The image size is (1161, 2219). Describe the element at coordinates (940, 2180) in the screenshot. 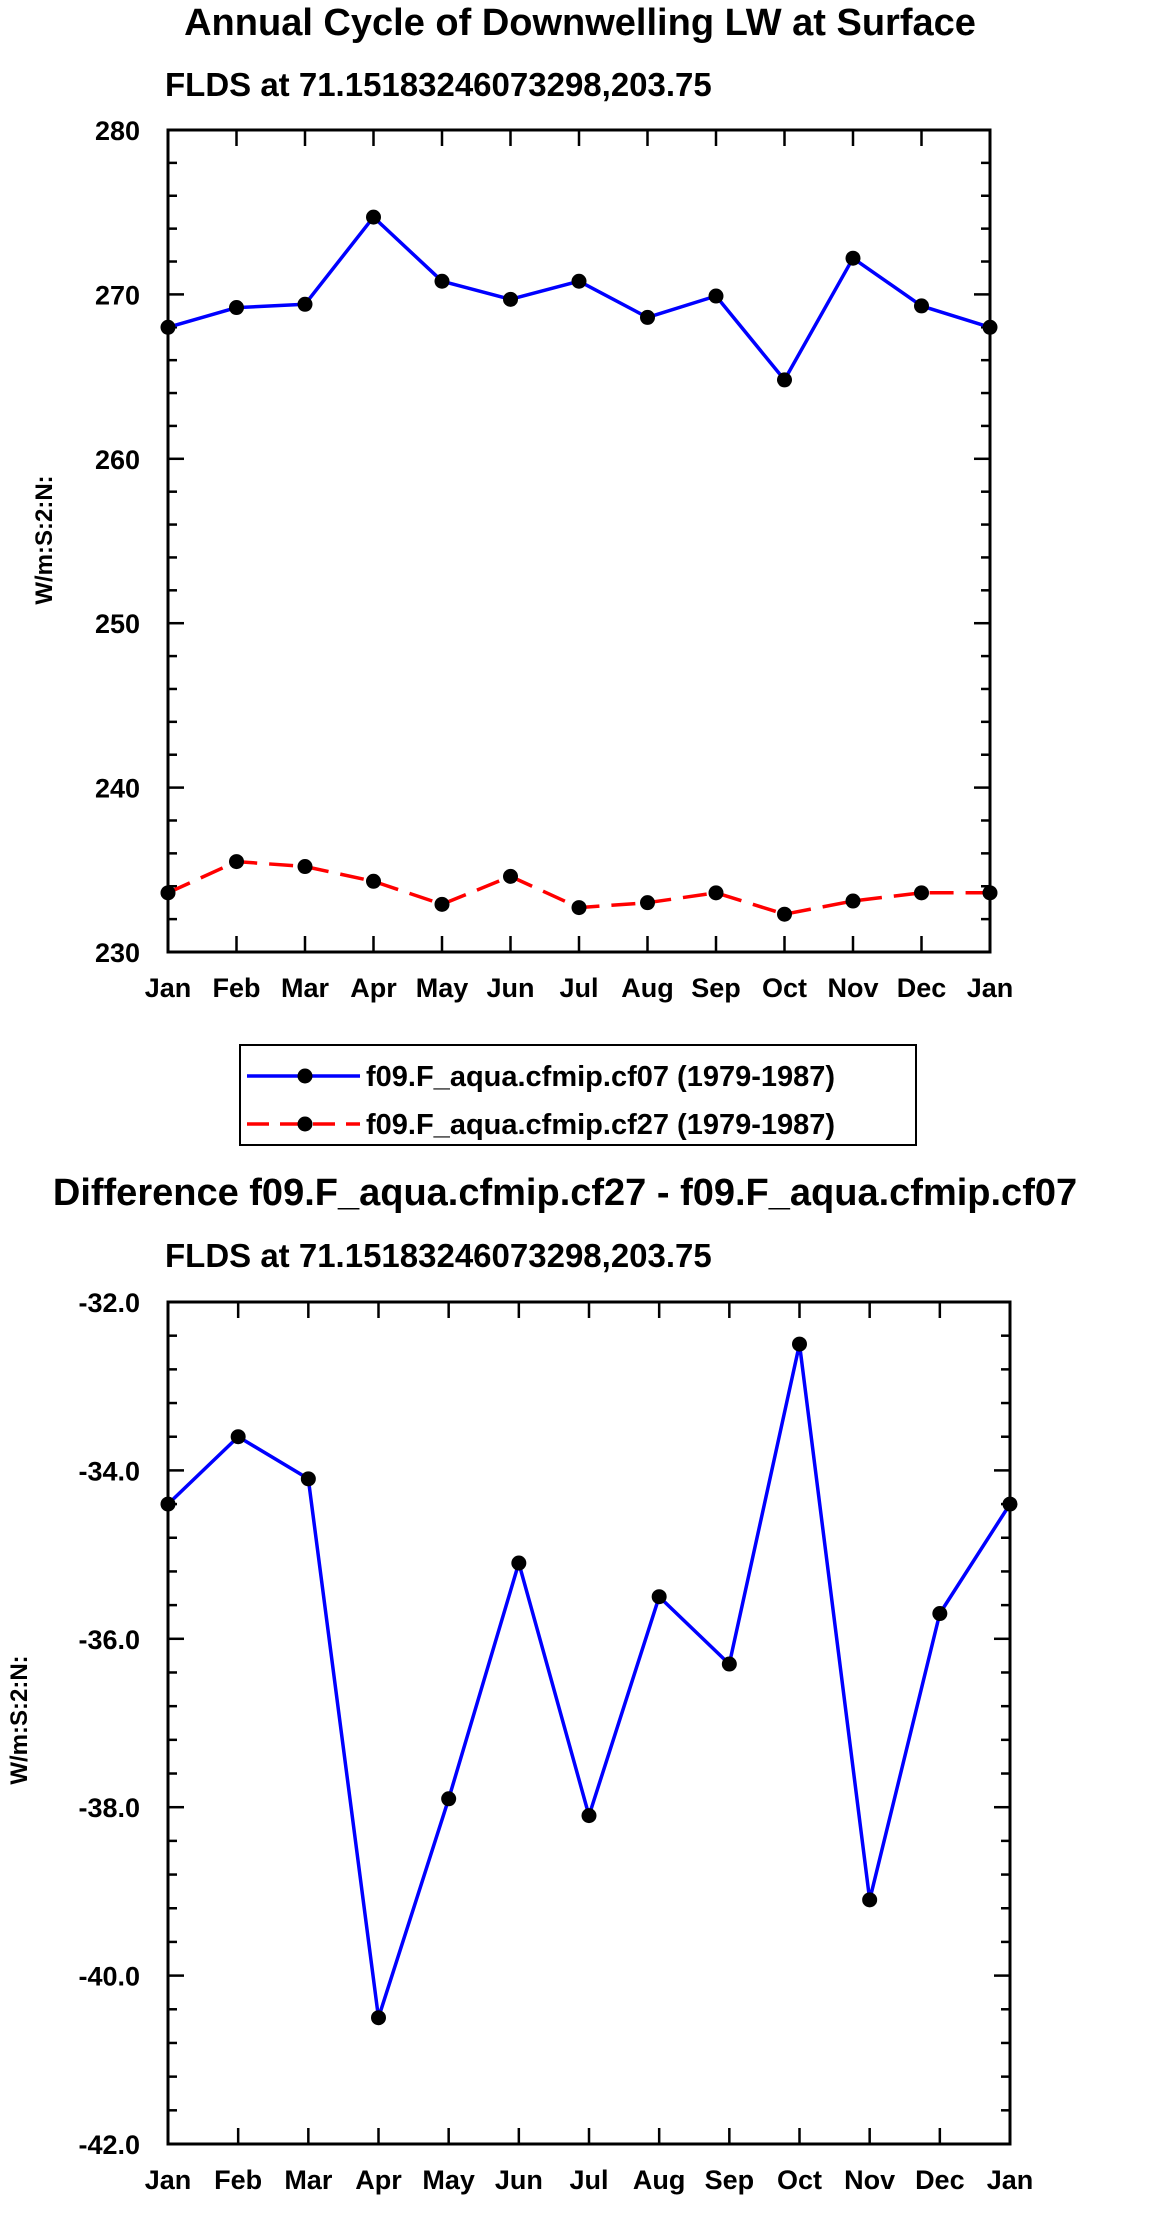

I see `c2-x-tick-label: Dec` at that location.